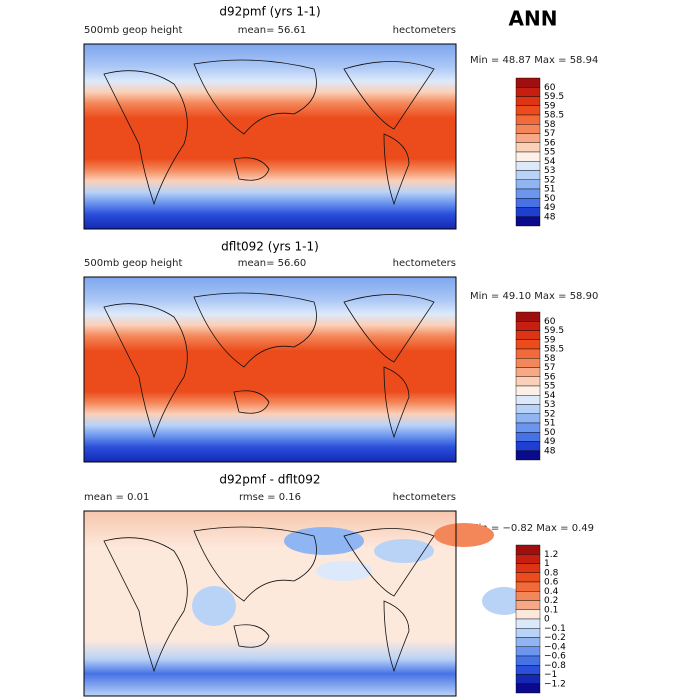 The image size is (700, 700). I want to click on min-max: Min = 48.87 Max = 58.94, so click(534, 60).